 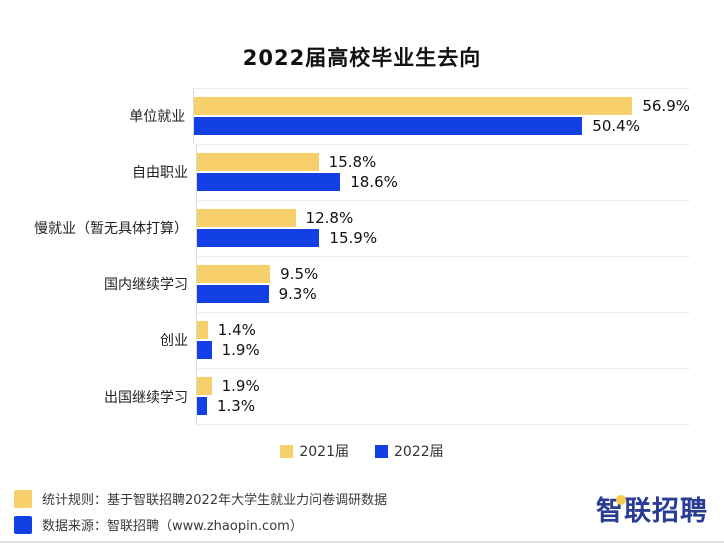 I want to click on chart-row: 自由职业 15.8% 18.6%, so click(x=362, y=172).